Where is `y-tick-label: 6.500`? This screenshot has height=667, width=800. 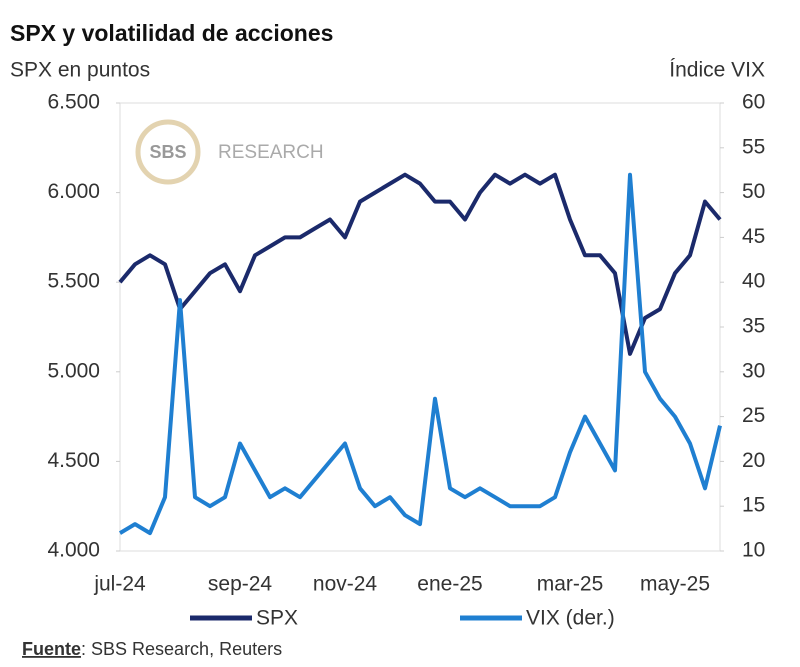
y-tick-label: 6.500 is located at coordinates (73, 102).